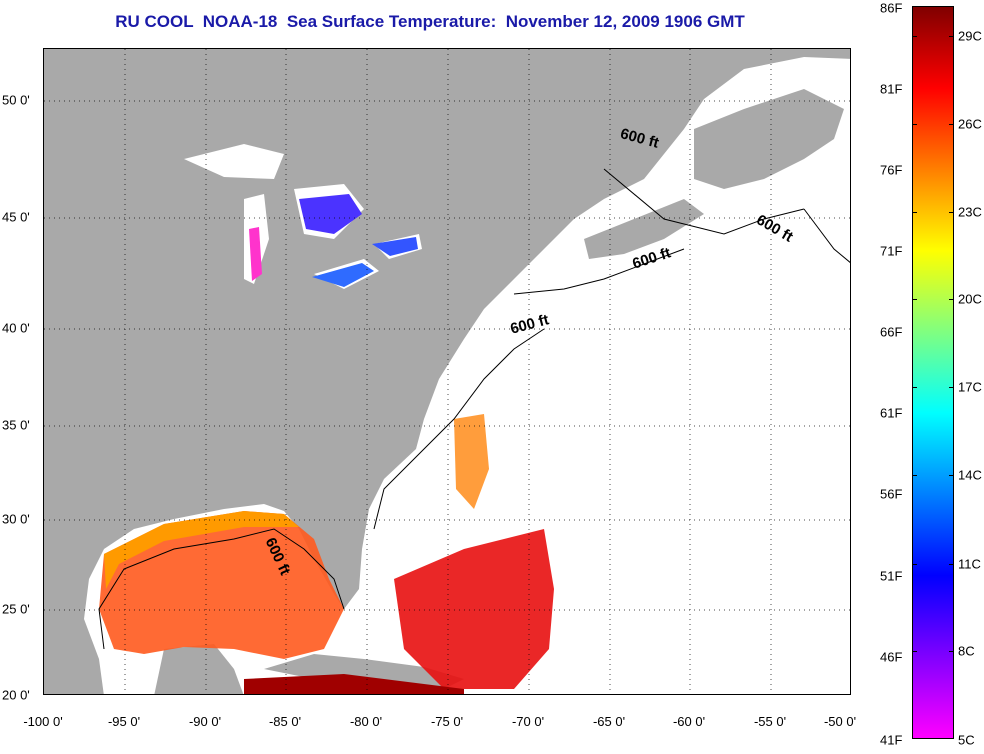 Image resolution: width=984 pixels, height=754 pixels. Describe the element at coordinates (891, 413) in the screenshot. I see `colorbar-f-label: 61F` at that location.